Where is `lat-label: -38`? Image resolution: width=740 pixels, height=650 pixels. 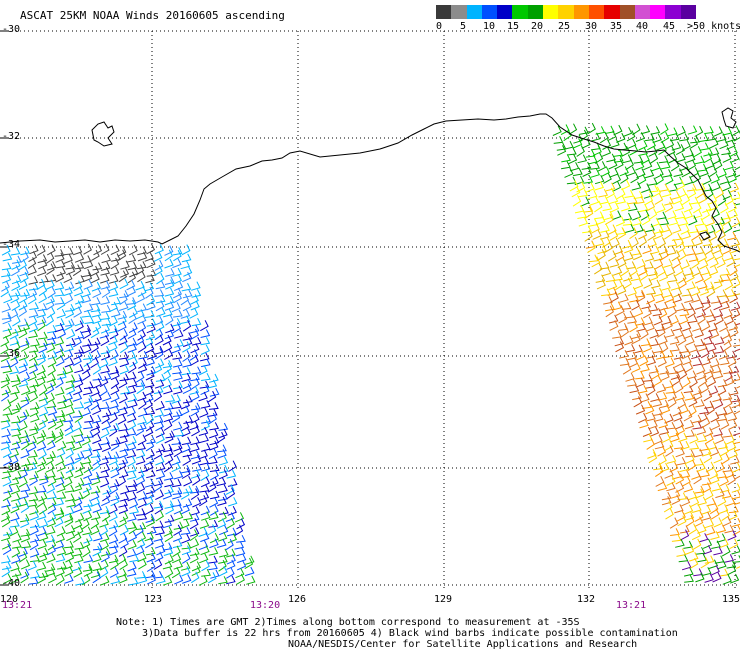 lat-label: -38 is located at coordinates (11, 467).